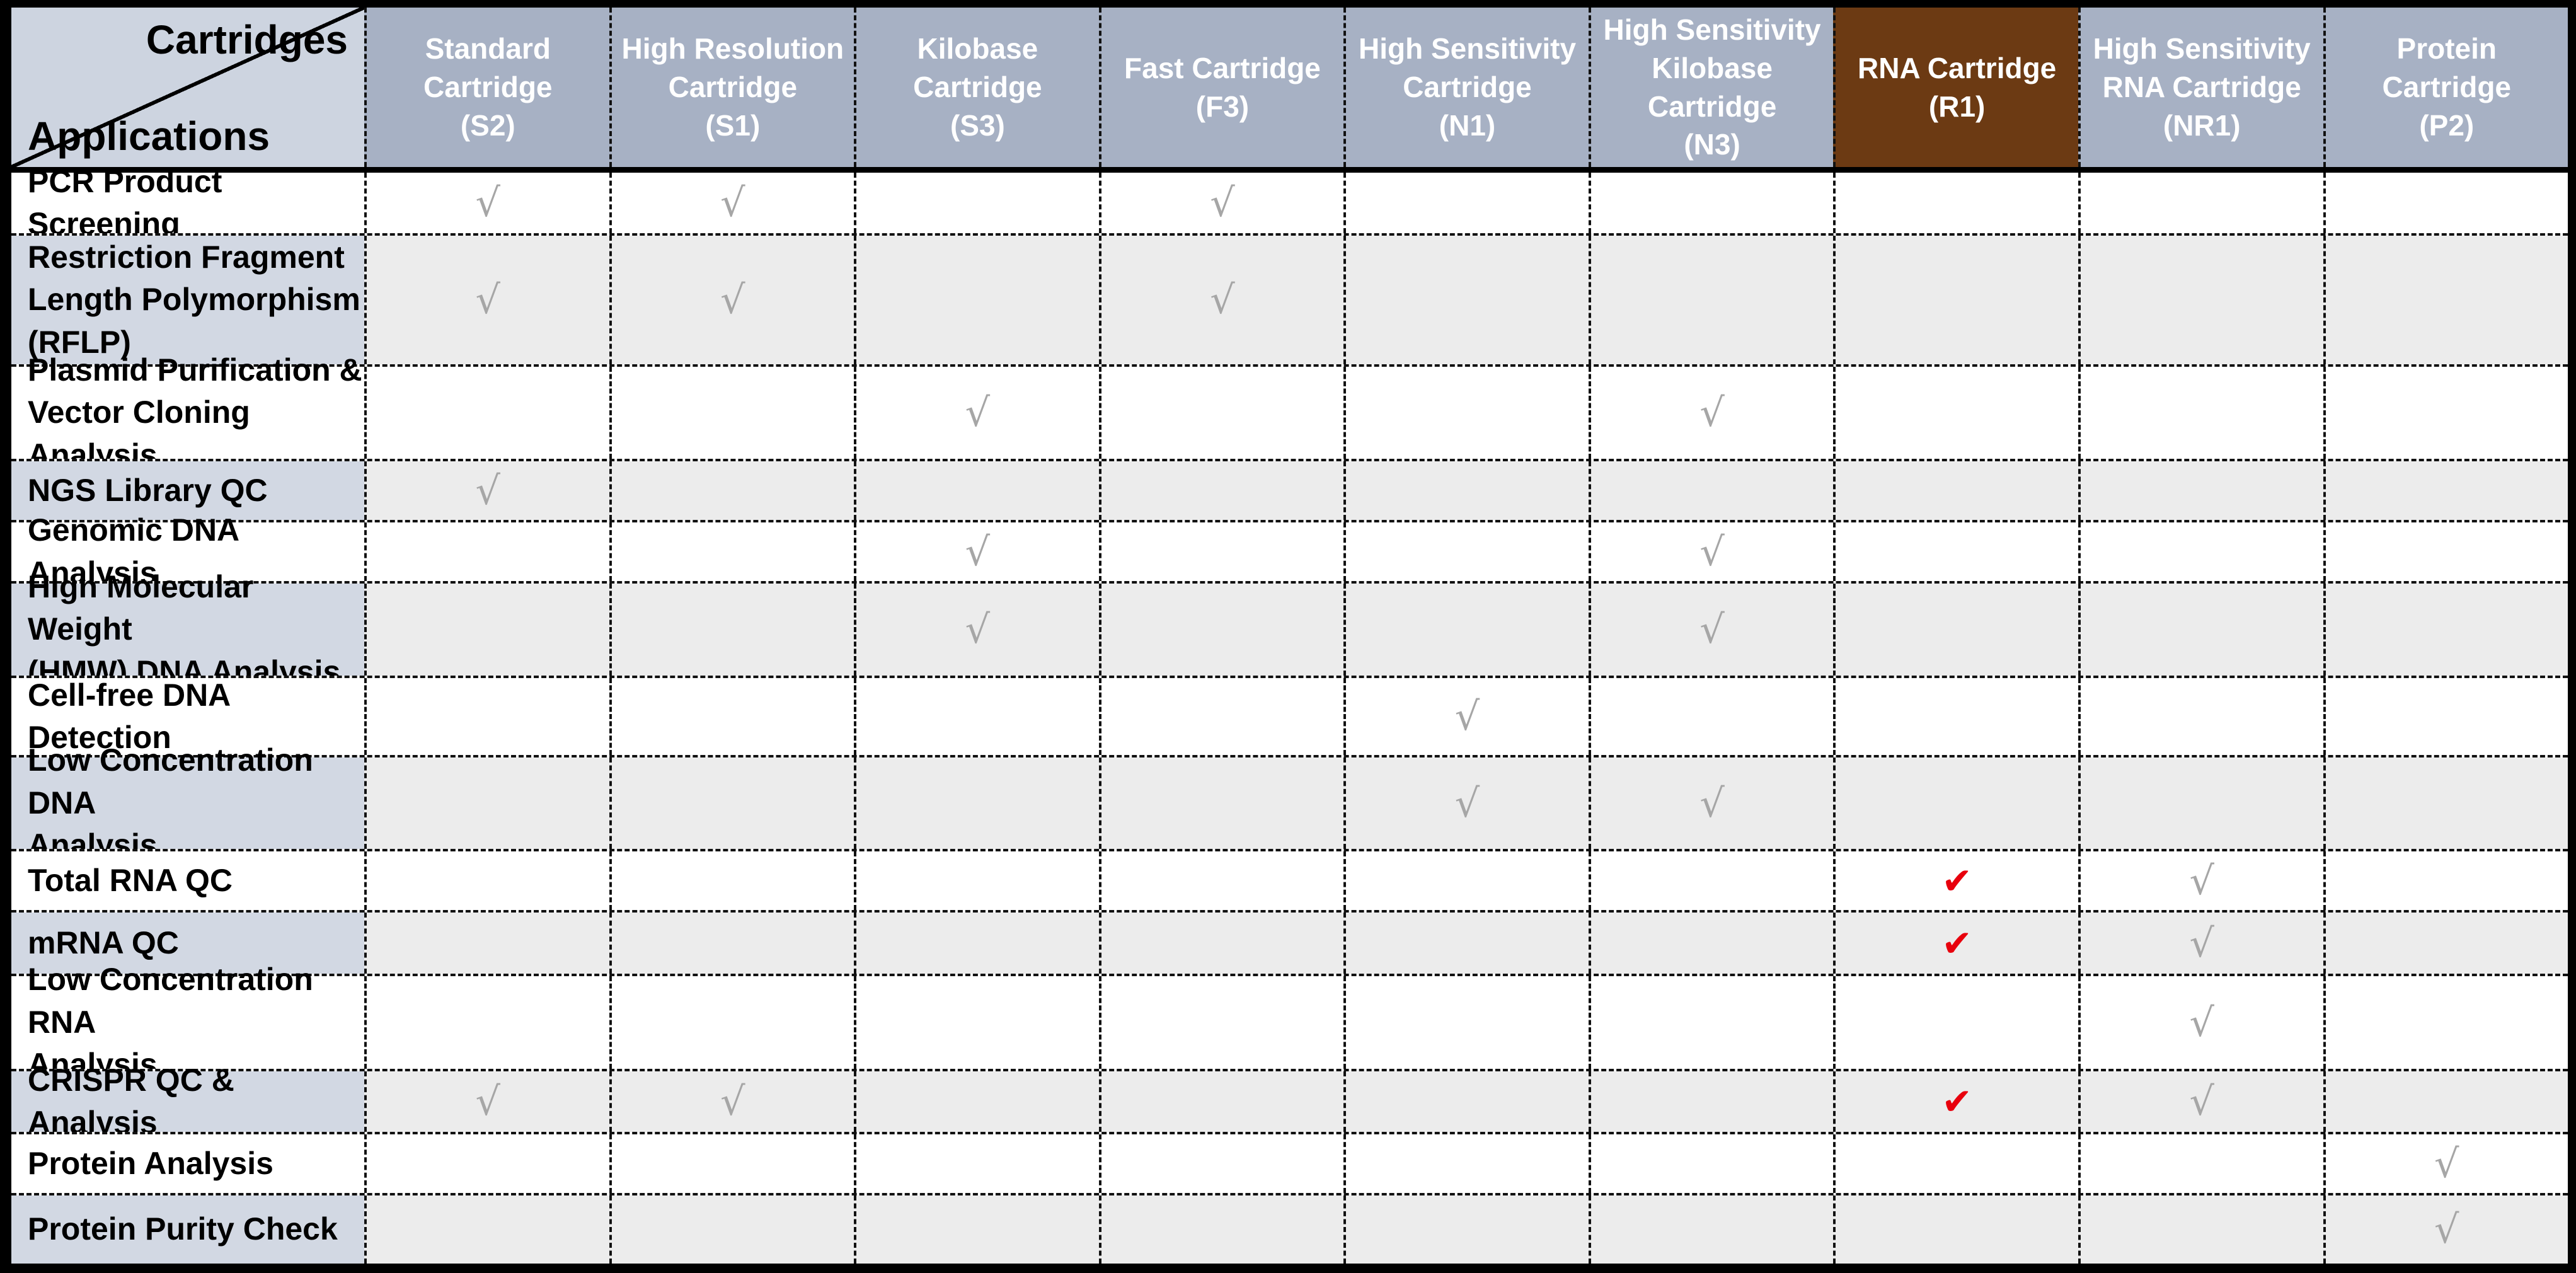 This screenshot has height=1273, width=2576. Describe the element at coordinates (488, 87) in the screenshot. I see `column-header-label: Standard Cartridge (S2)` at that location.